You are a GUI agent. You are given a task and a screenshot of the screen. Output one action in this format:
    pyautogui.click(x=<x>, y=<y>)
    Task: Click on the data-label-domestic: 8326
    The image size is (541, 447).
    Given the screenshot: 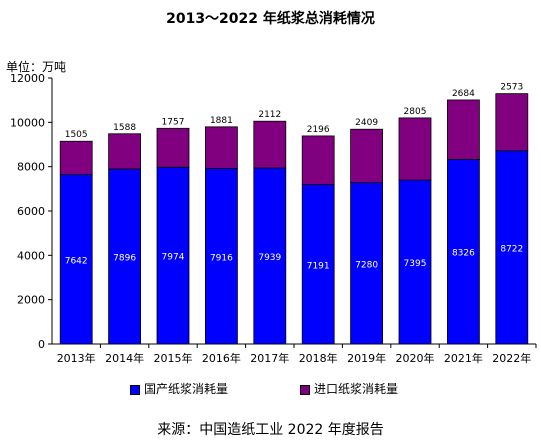 What is the action you would take?
    pyautogui.click(x=463, y=254)
    